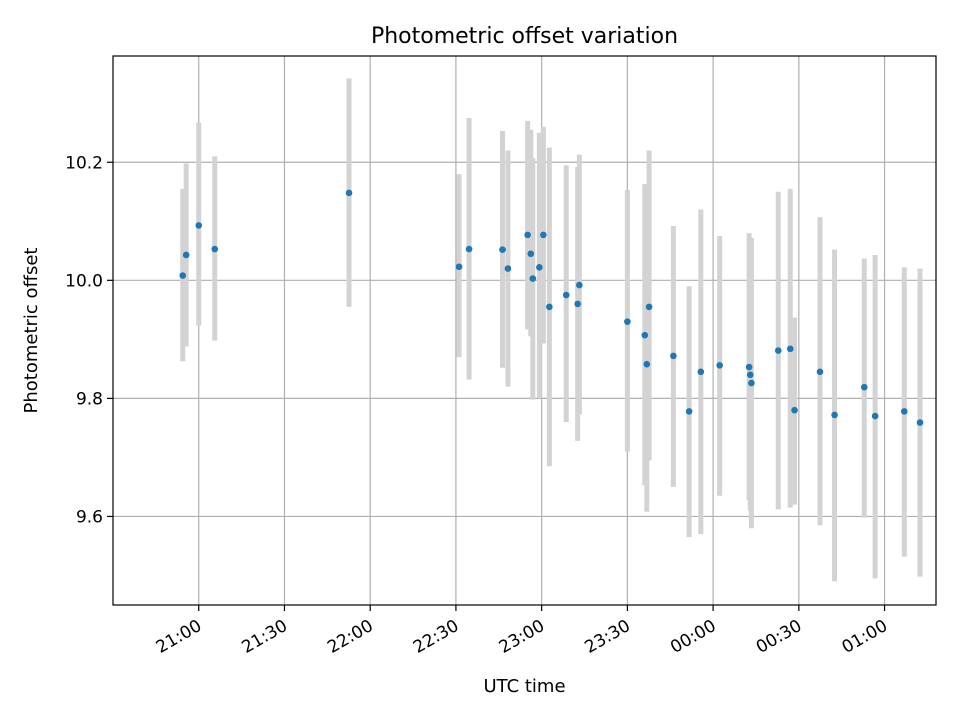 This screenshot has width=960, height=720. Describe the element at coordinates (89, 399) in the screenshot. I see `y-tick-label: 9.8` at that location.